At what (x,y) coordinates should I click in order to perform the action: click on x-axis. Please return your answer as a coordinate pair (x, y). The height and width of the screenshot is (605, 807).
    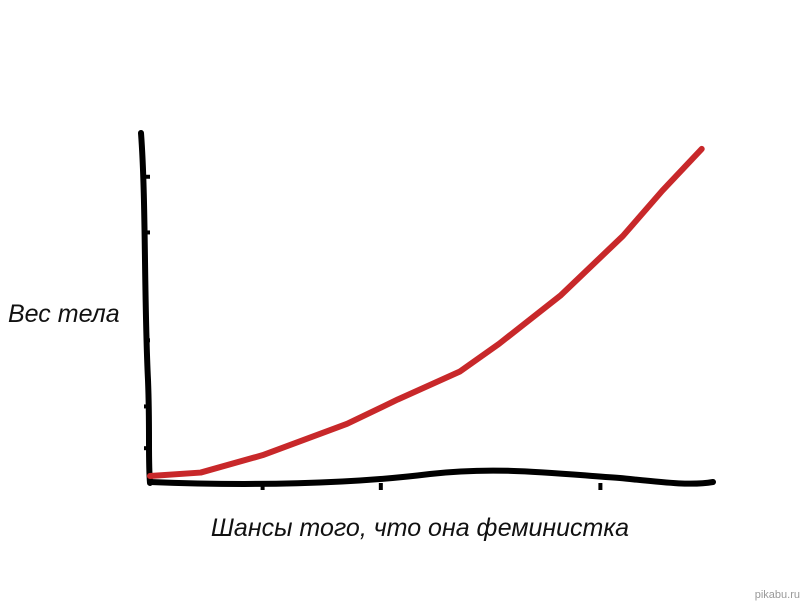
    Looking at the image, I should click on (431, 477).